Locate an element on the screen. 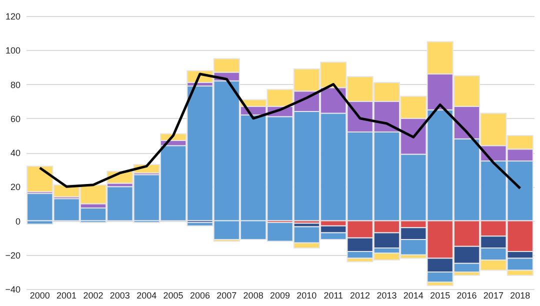  x-tick-label: 2005 is located at coordinates (173, 295).